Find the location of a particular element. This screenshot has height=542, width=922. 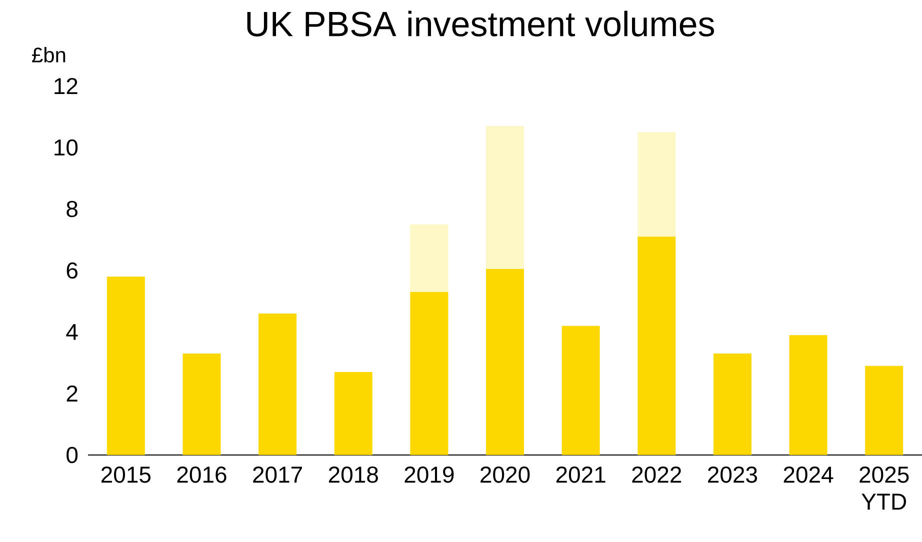

y-tick-label: 8 is located at coordinates (72, 209).